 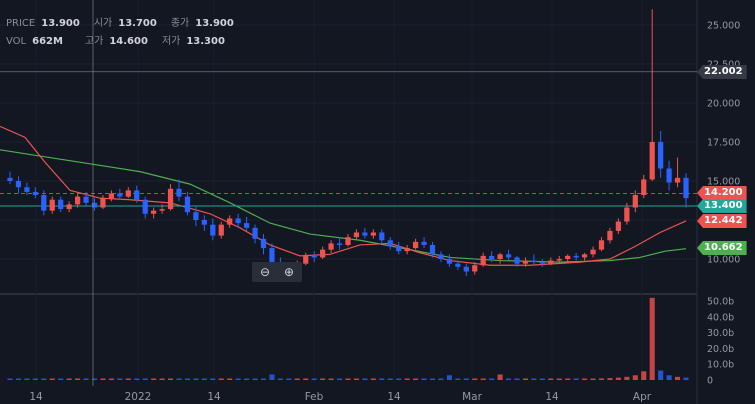 What do you see at coordinates (265, 272) in the screenshot?
I see `zoom-out-icon: ⊖` at bounding box center [265, 272].